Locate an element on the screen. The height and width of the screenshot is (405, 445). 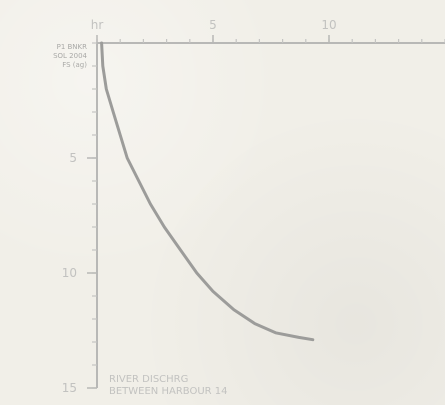
y-tick-label: 10 is located at coordinates (69, 273).